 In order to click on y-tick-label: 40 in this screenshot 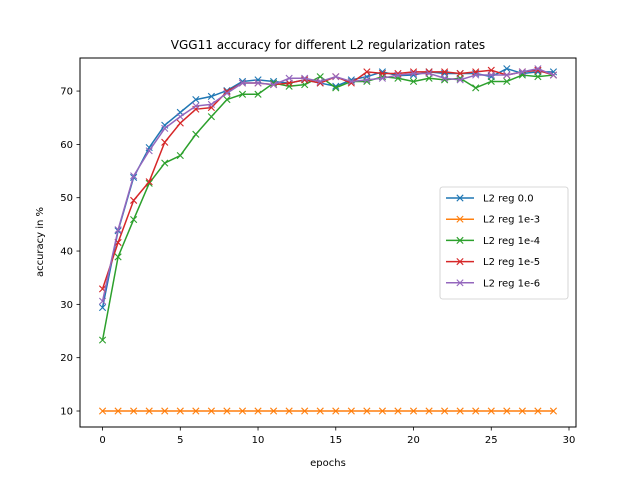, I will do `click(66, 252)`.